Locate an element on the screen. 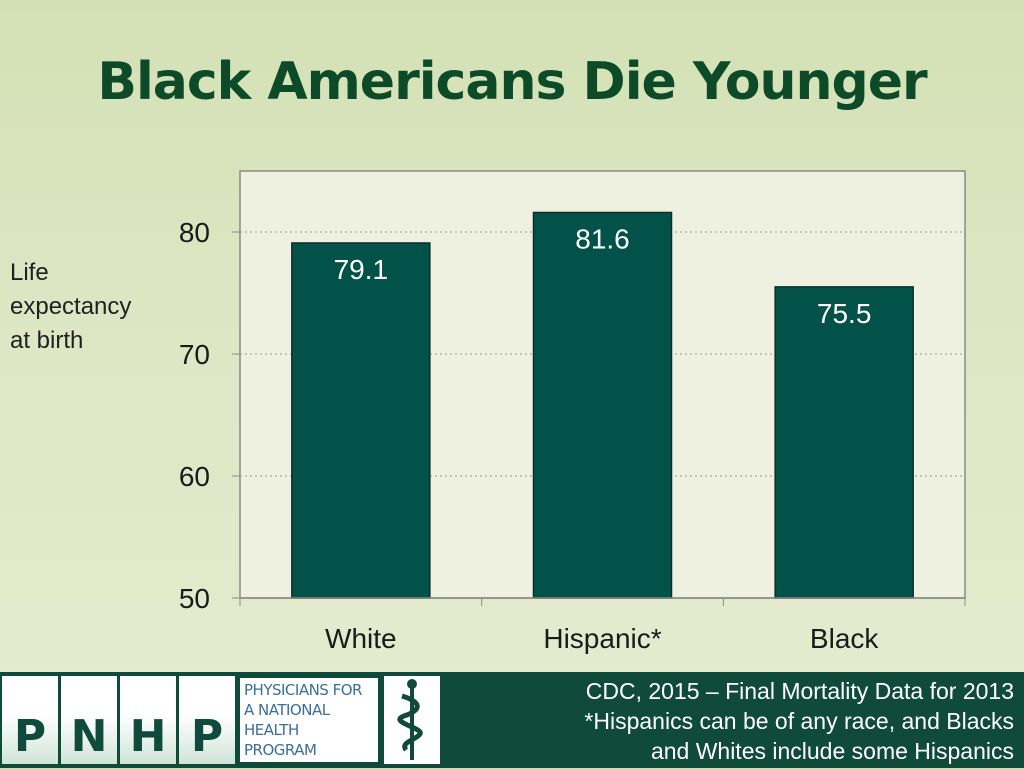  x-tick-label: Black is located at coordinates (844, 638).